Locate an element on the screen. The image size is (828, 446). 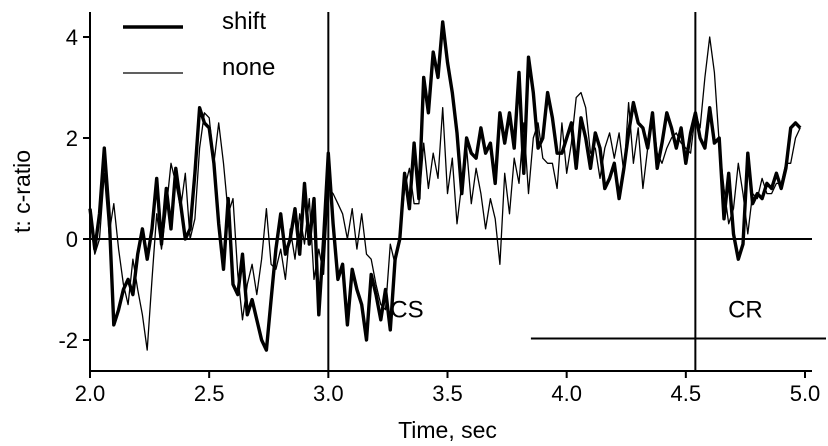
legend-label-shift: shift is located at coordinates (244, 21).